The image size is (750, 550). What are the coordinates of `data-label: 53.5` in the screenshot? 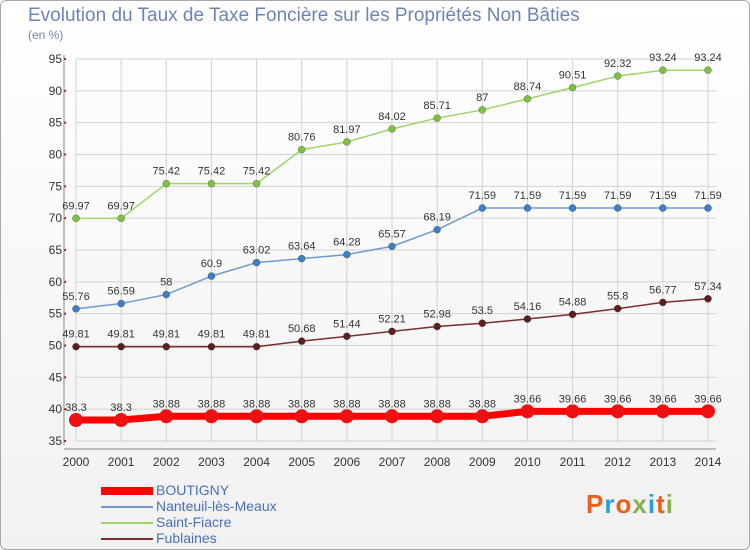 It's located at (482, 311).